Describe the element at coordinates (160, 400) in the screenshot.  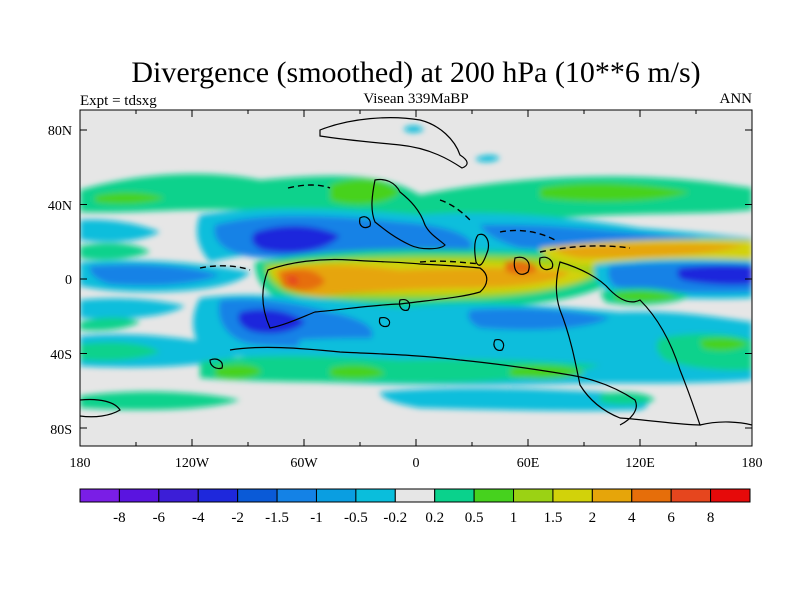
I see `field-south-80s-green` at that location.